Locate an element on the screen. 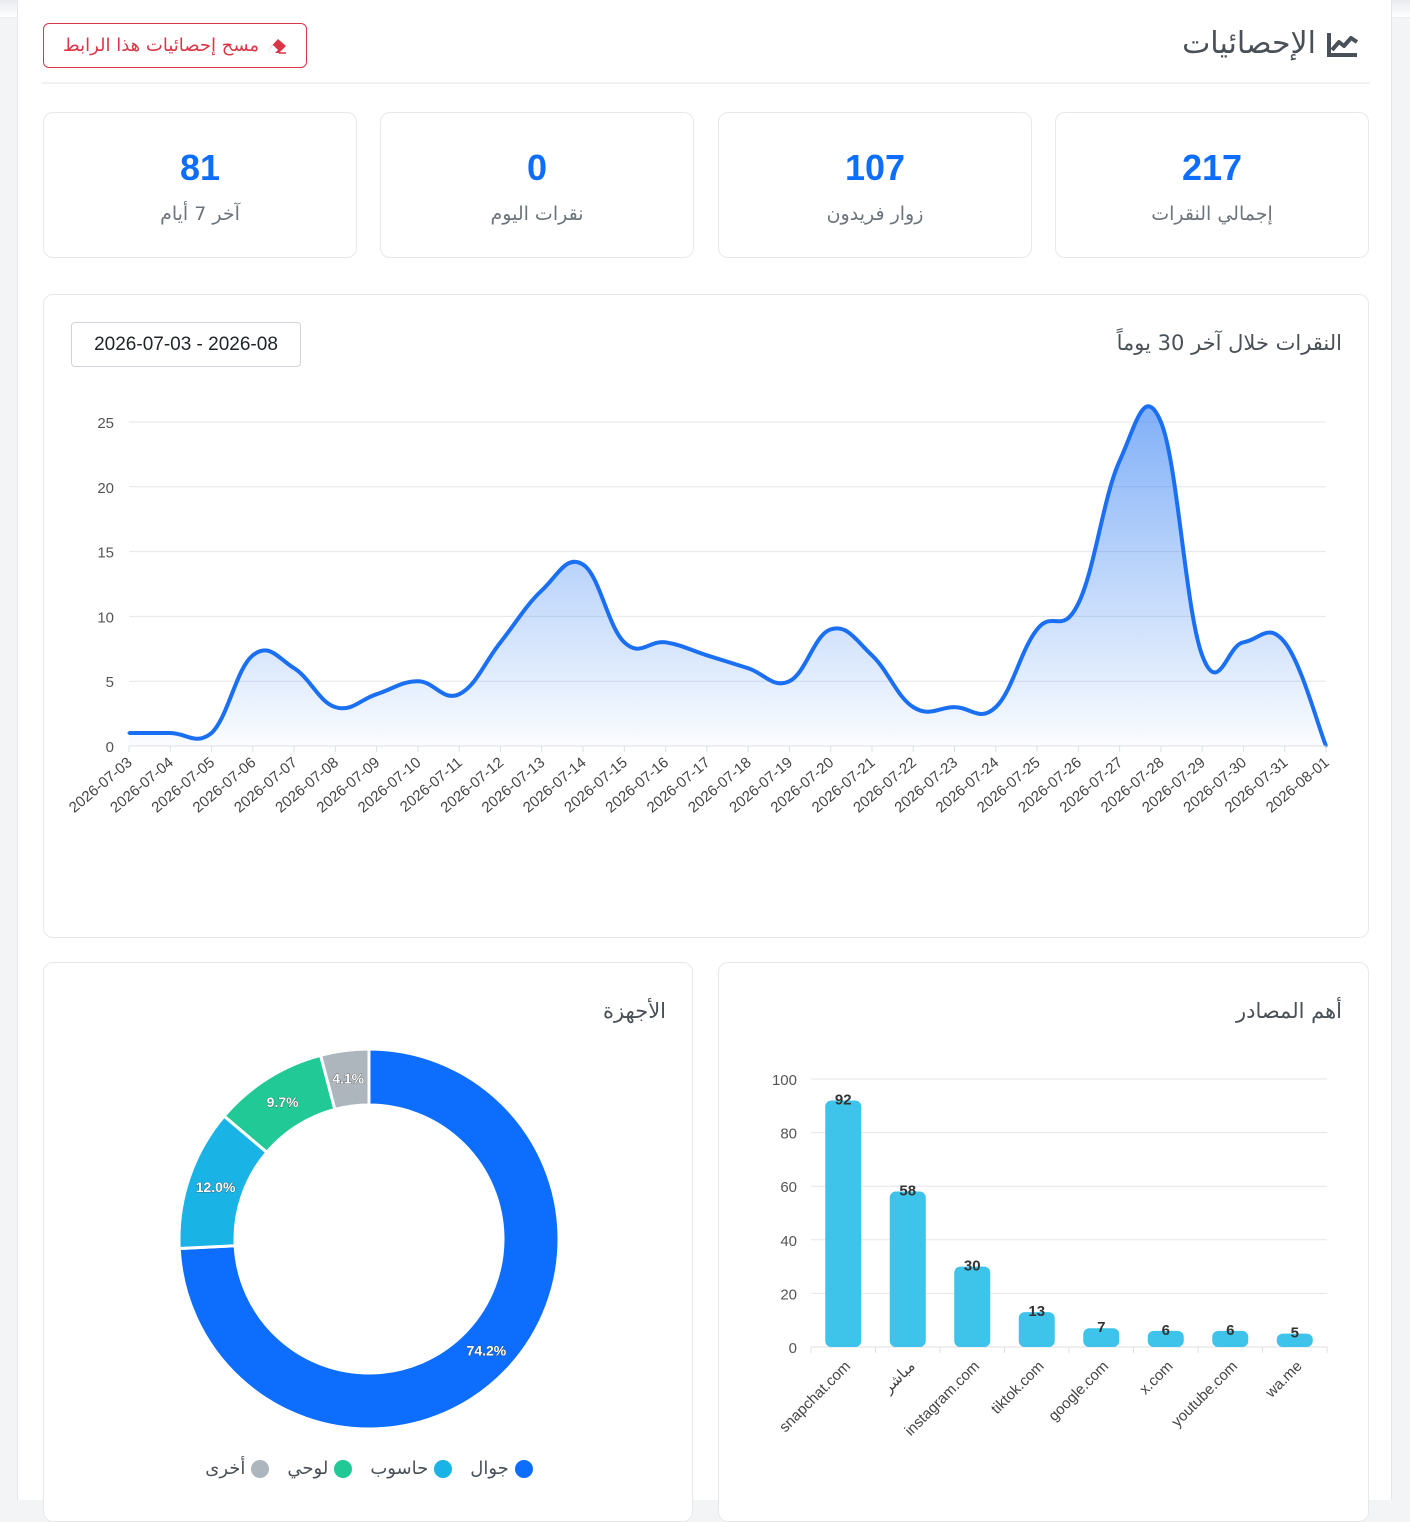  x-tick-label: youtube.com is located at coordinates (1204, 1394).